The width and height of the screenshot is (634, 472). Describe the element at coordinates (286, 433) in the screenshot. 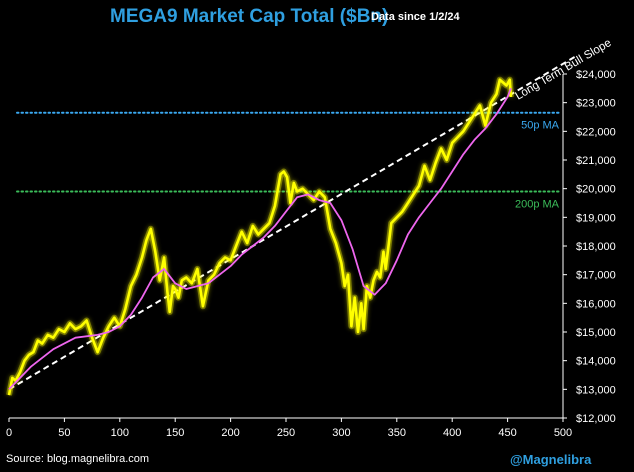

I see `x-tick-label: 250` at that location.